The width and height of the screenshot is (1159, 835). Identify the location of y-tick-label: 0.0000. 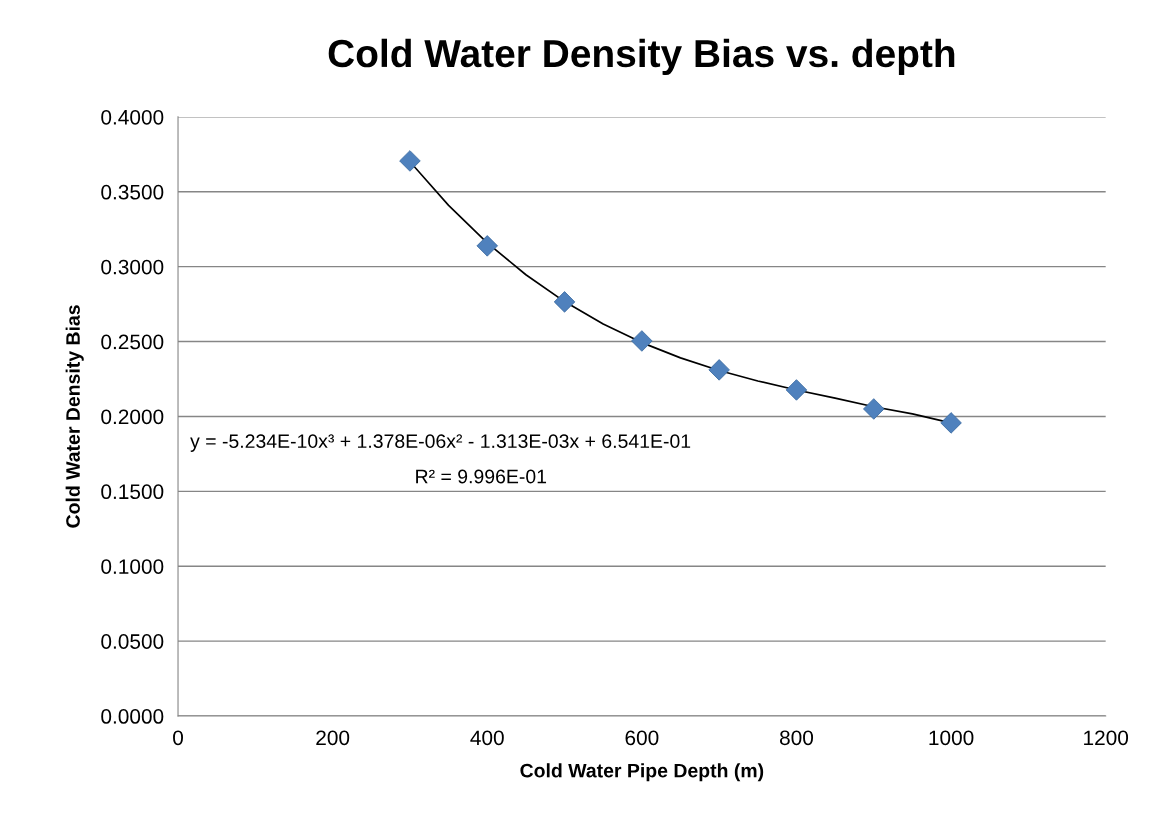
(132, 716).